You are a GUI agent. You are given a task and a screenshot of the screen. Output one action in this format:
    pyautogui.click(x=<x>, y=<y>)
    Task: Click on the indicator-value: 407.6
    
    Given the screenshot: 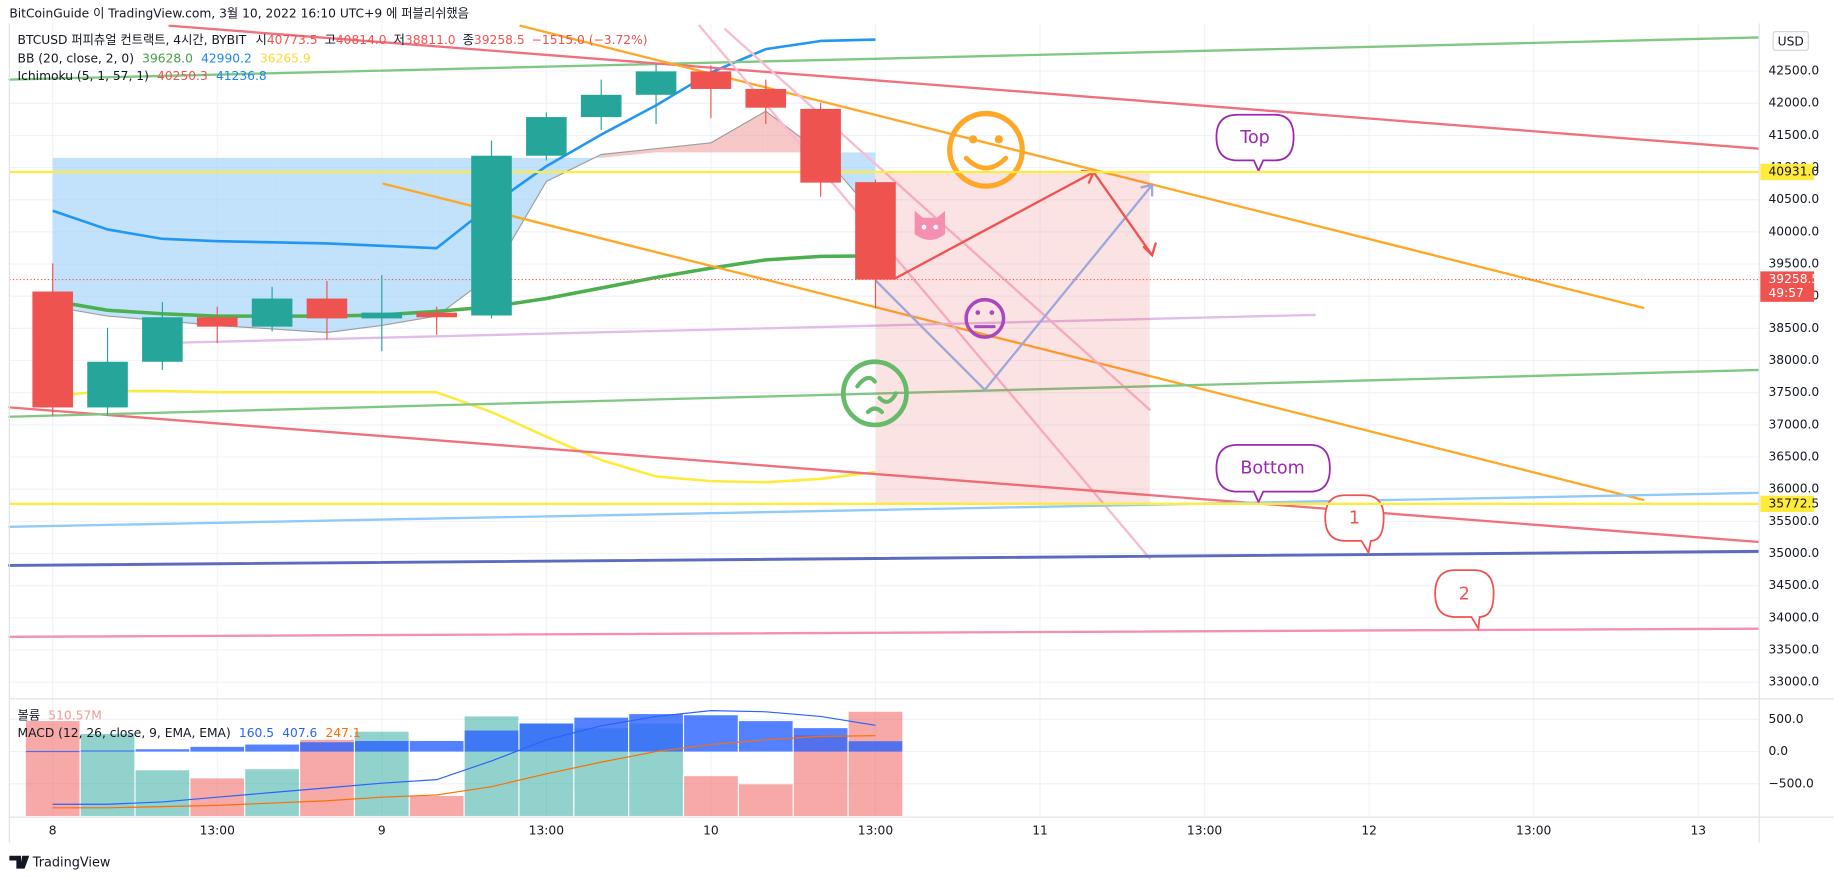 What is the action you would take?
    pyautogui.click(x=299, y=732)
    